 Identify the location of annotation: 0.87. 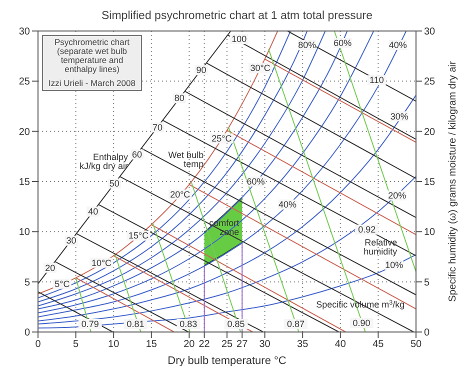
(296, 323).